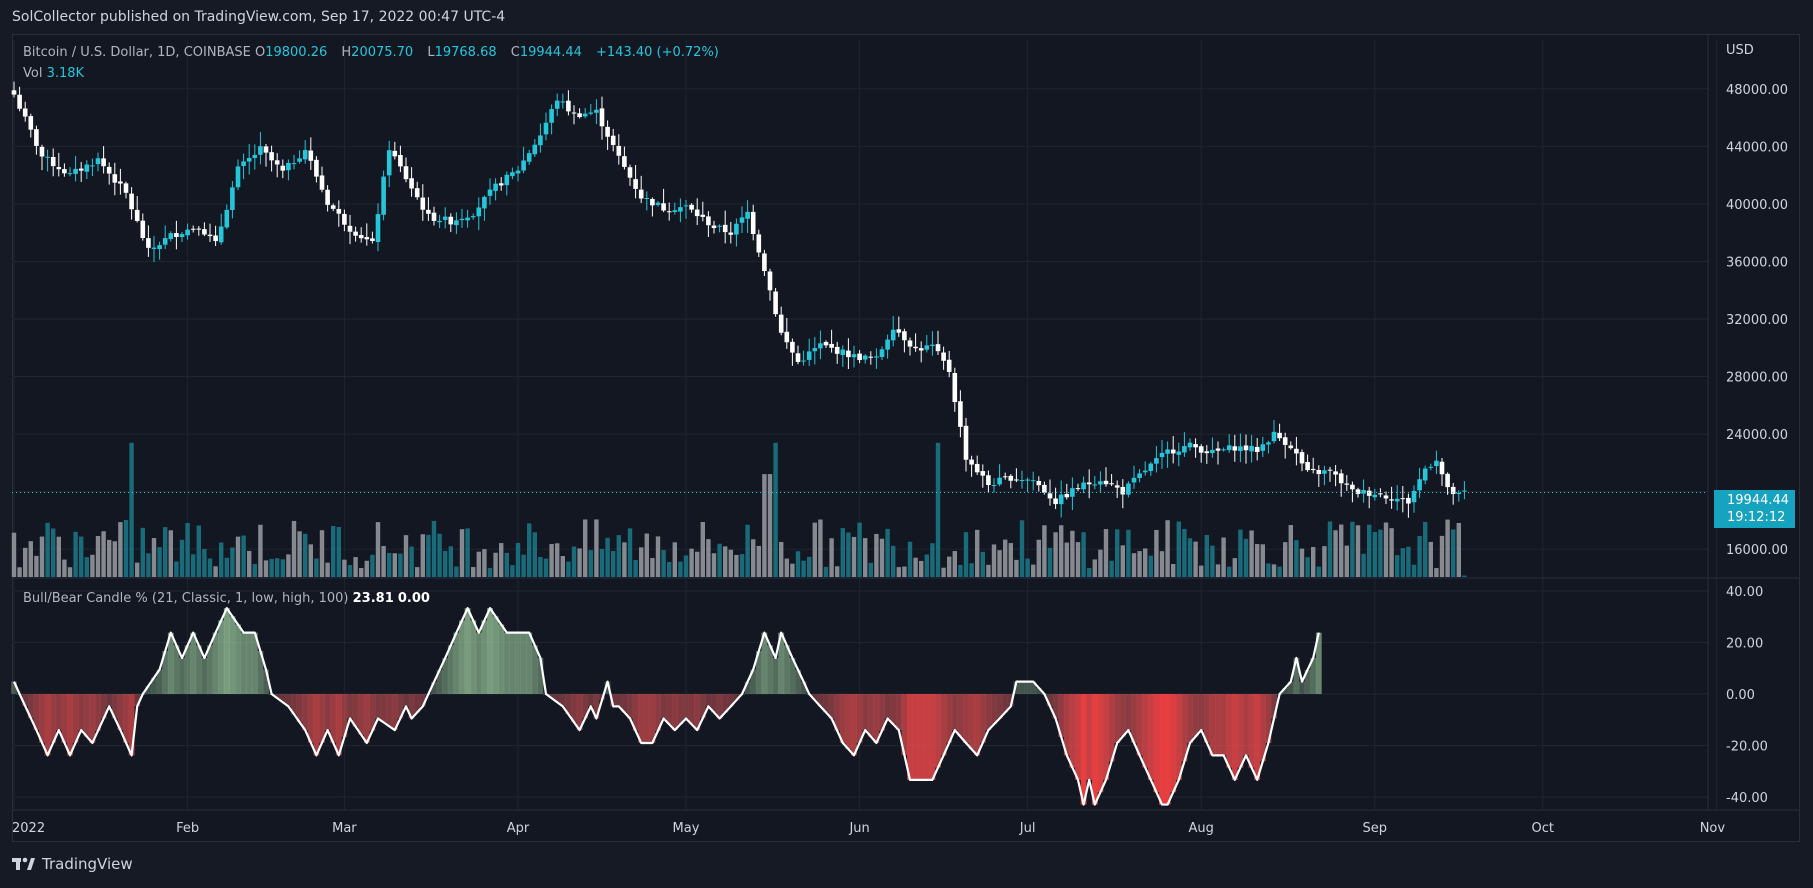  Describe the element at coordinates (137, 52) in the screenshot. I see `symbol-name: Bitcoin / U.S. Dollar, 1D, COINBASE` at that location.